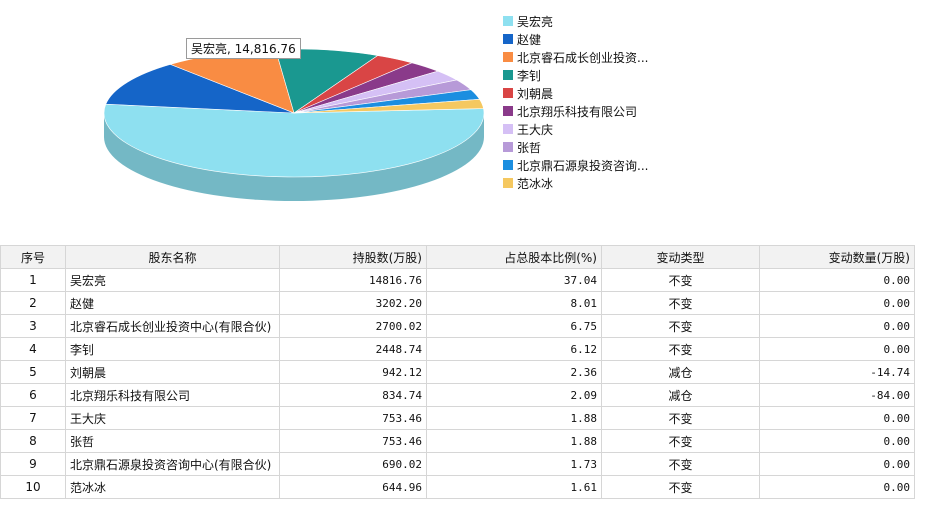  What do you see at coordinates (535, 129) in the screenshot?
I see `legend-label: 王大庆` at bounding box center [535, 129].